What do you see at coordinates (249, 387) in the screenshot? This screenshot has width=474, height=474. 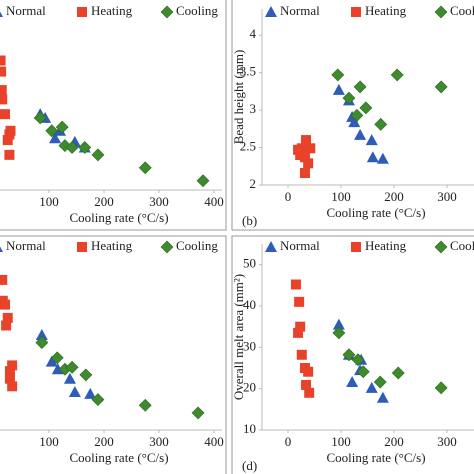 I see `y-tick-label: 20` at bounding box center [249, 387].